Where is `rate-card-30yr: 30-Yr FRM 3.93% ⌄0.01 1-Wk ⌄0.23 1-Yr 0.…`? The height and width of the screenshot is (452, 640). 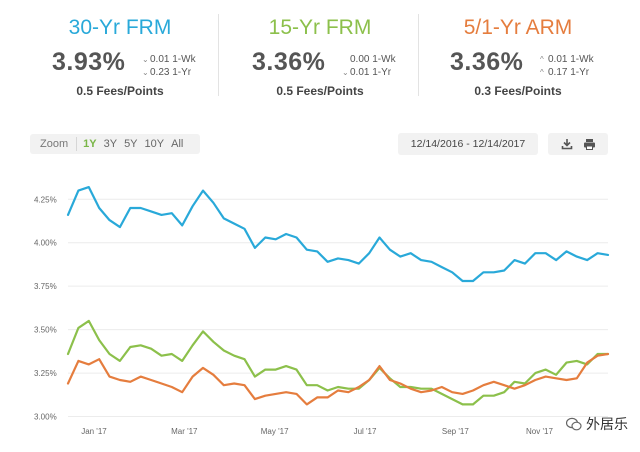
rate-card-30yr: 30-Yr FRM 3.93% ⌄0.01 1-Wk ⌄0.23 1-Yr 0.… is located at coordinates (120, 56).